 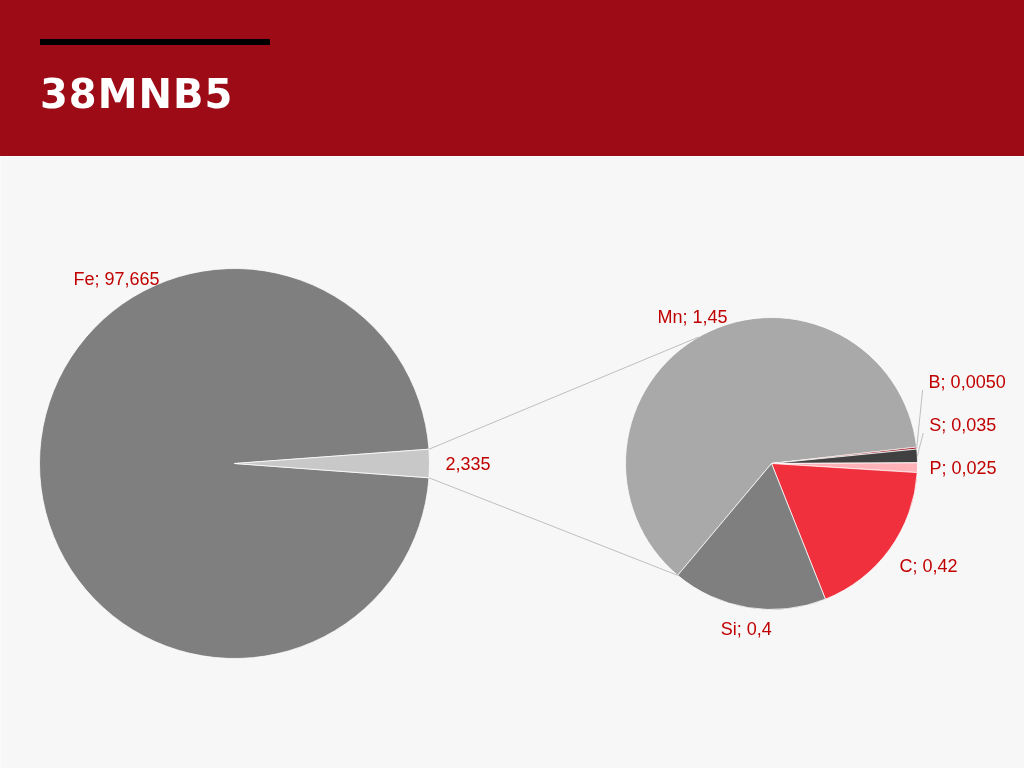 What do you see at coordinates (468, 464) in the screenshot?
I see `data-label: 2,335` at bounding box center [468, 464].